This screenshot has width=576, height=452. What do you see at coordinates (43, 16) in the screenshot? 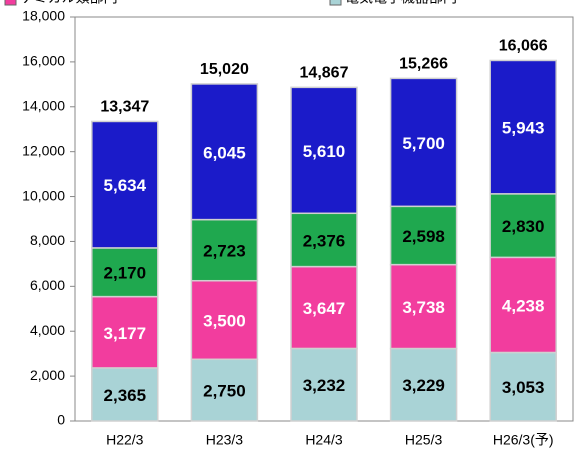
I see `y-tick-label: 18,000` at bounding box center [43, 16].